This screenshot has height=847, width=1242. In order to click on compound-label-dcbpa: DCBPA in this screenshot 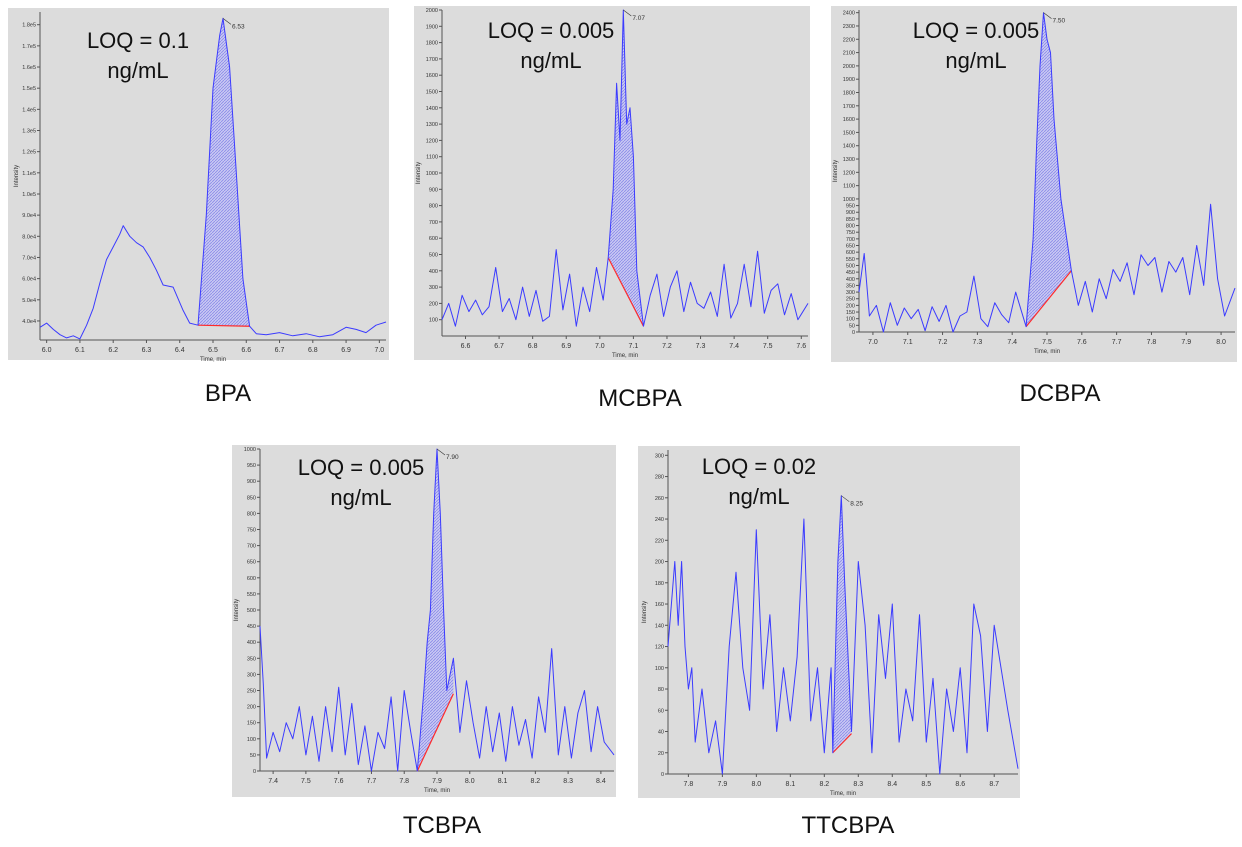, I will do `click(1060, 393)`.